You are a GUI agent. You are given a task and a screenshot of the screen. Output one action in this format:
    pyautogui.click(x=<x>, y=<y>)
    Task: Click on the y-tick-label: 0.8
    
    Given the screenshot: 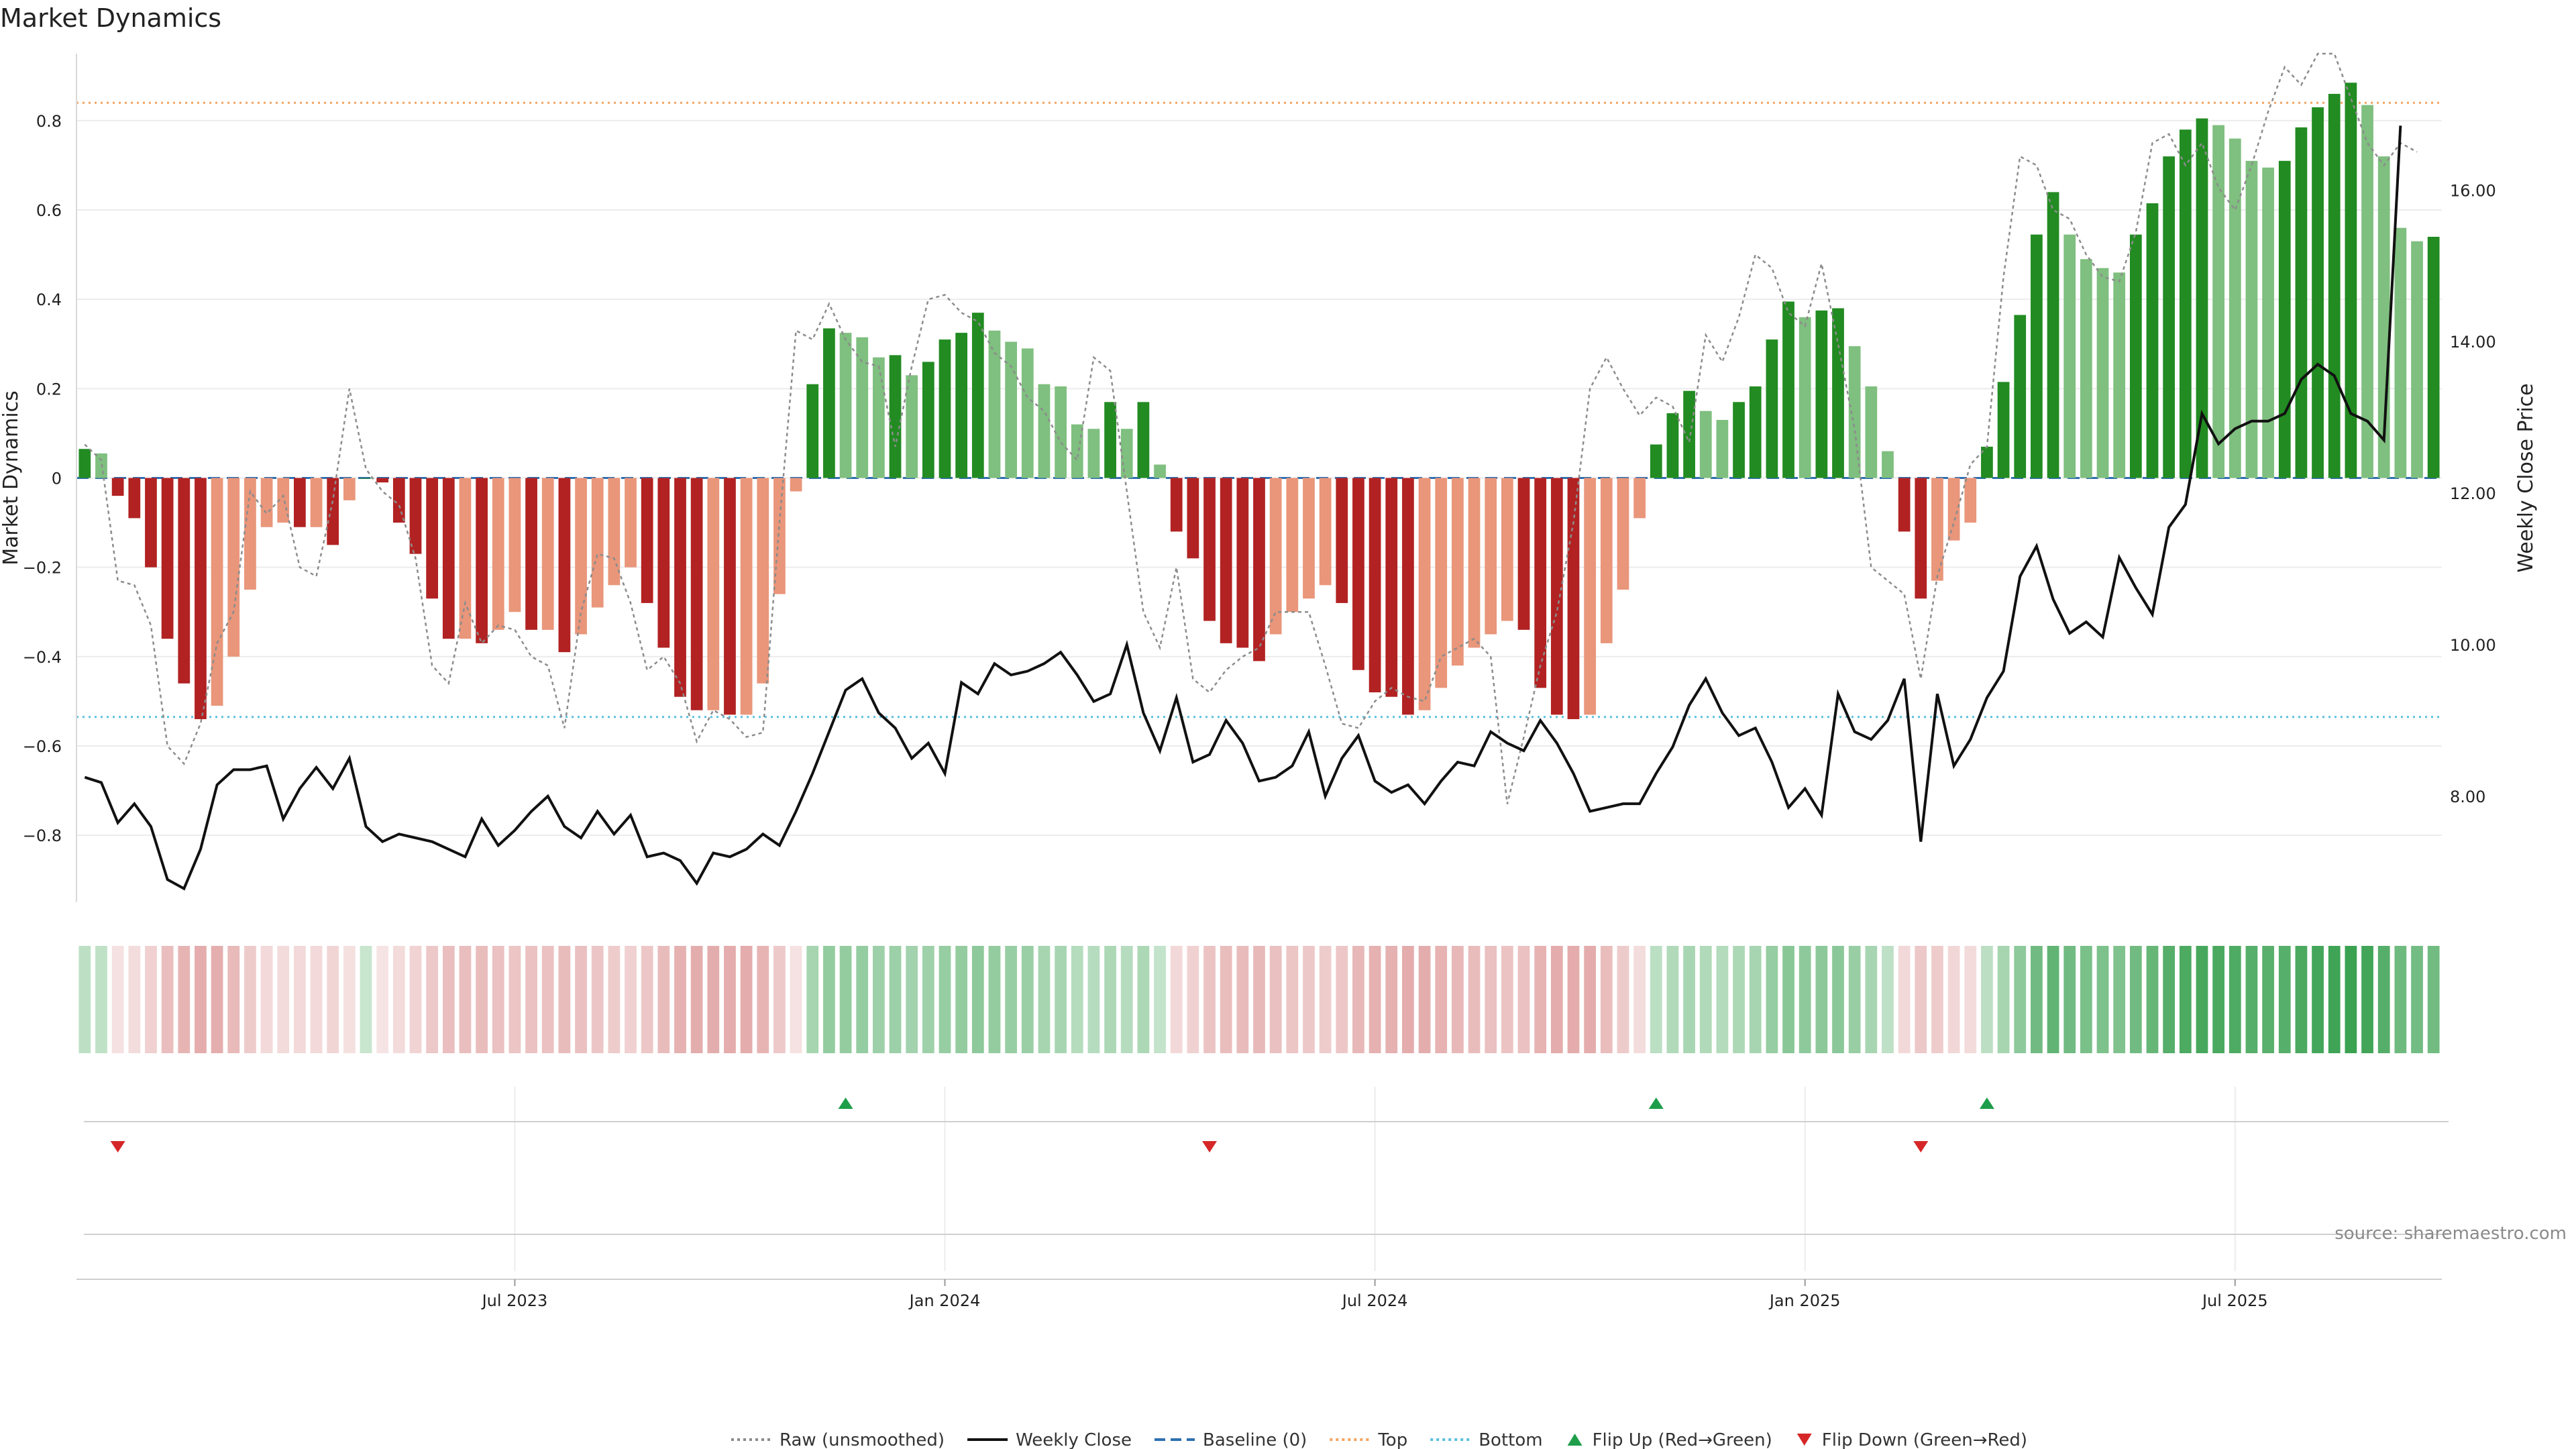 What is the action you would take?
    pyautogui.click(x=49, y=121)
    